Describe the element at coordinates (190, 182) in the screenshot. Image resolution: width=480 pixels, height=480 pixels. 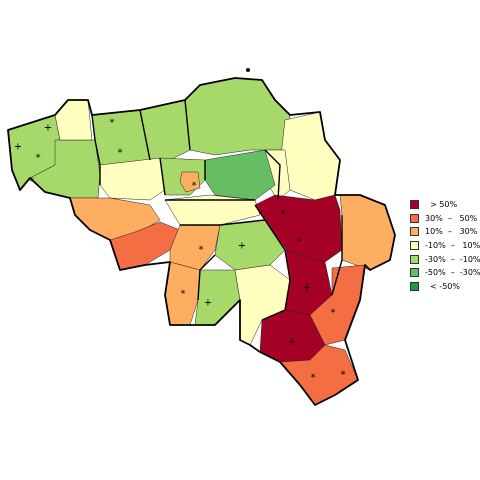
I see `region-brussels` at that location.